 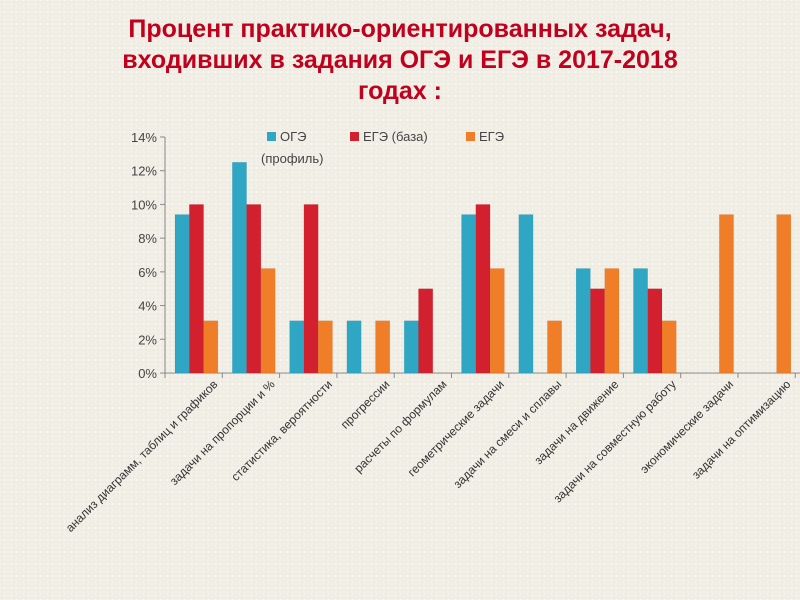 I want to click on y-tick-label: 14%, so click(x=144, y=137).